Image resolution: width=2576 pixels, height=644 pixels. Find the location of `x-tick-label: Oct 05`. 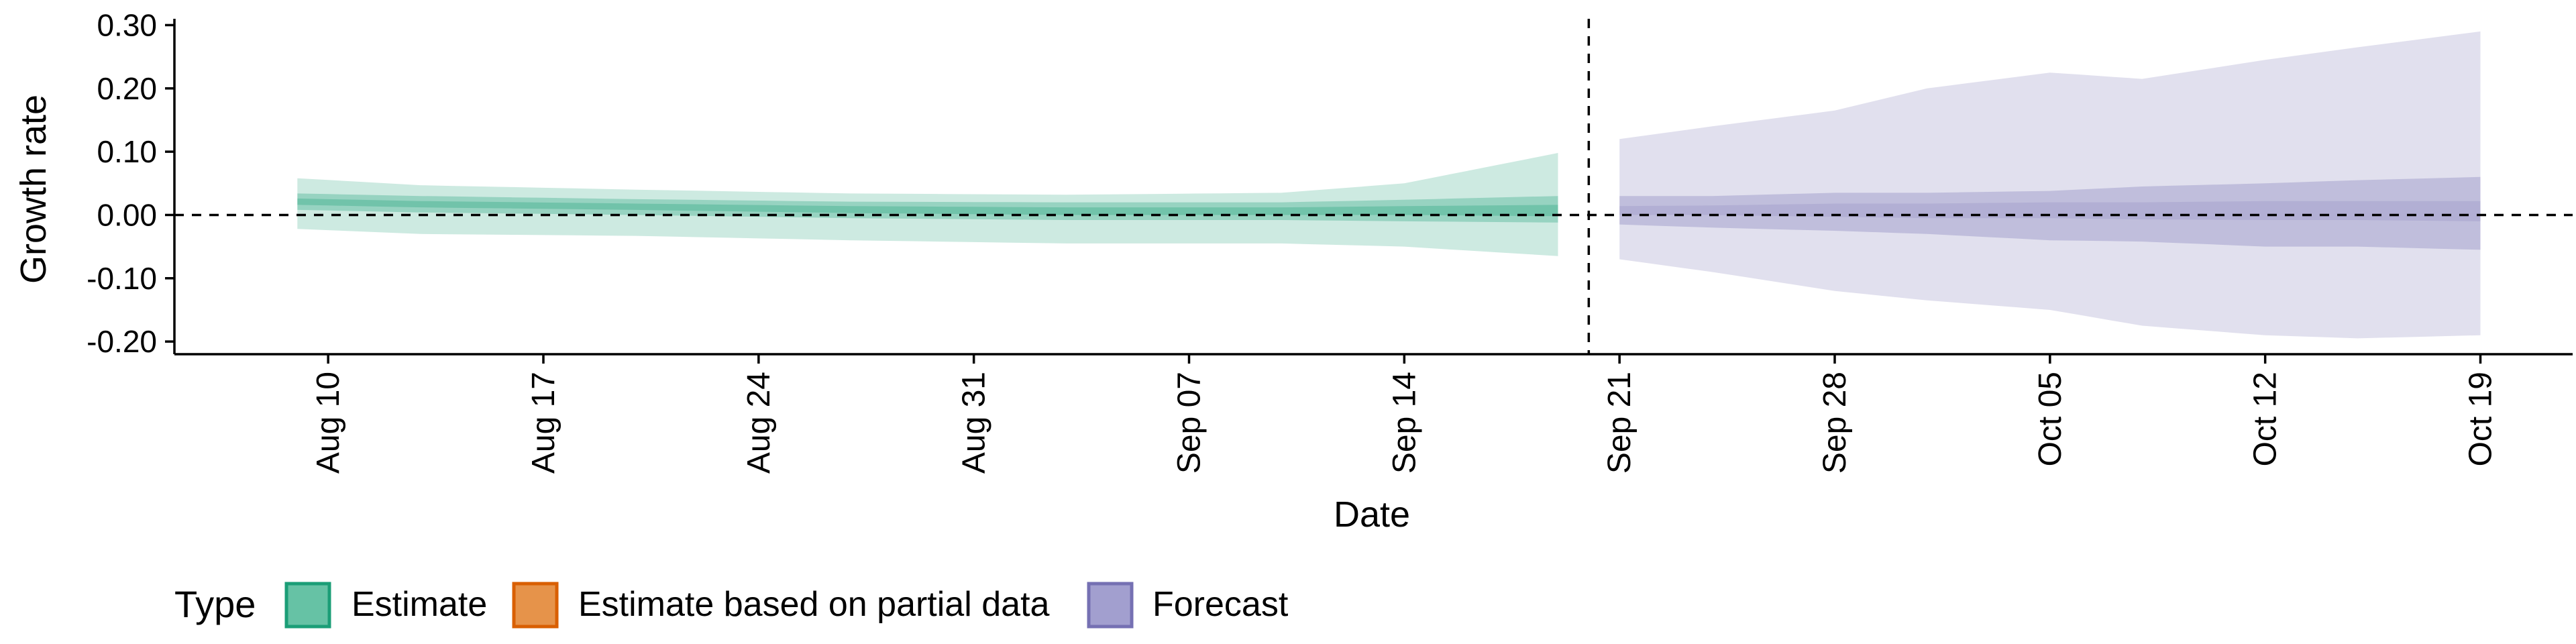

x-tick-label: Oct 05 is located at coordinates (2050, 419).